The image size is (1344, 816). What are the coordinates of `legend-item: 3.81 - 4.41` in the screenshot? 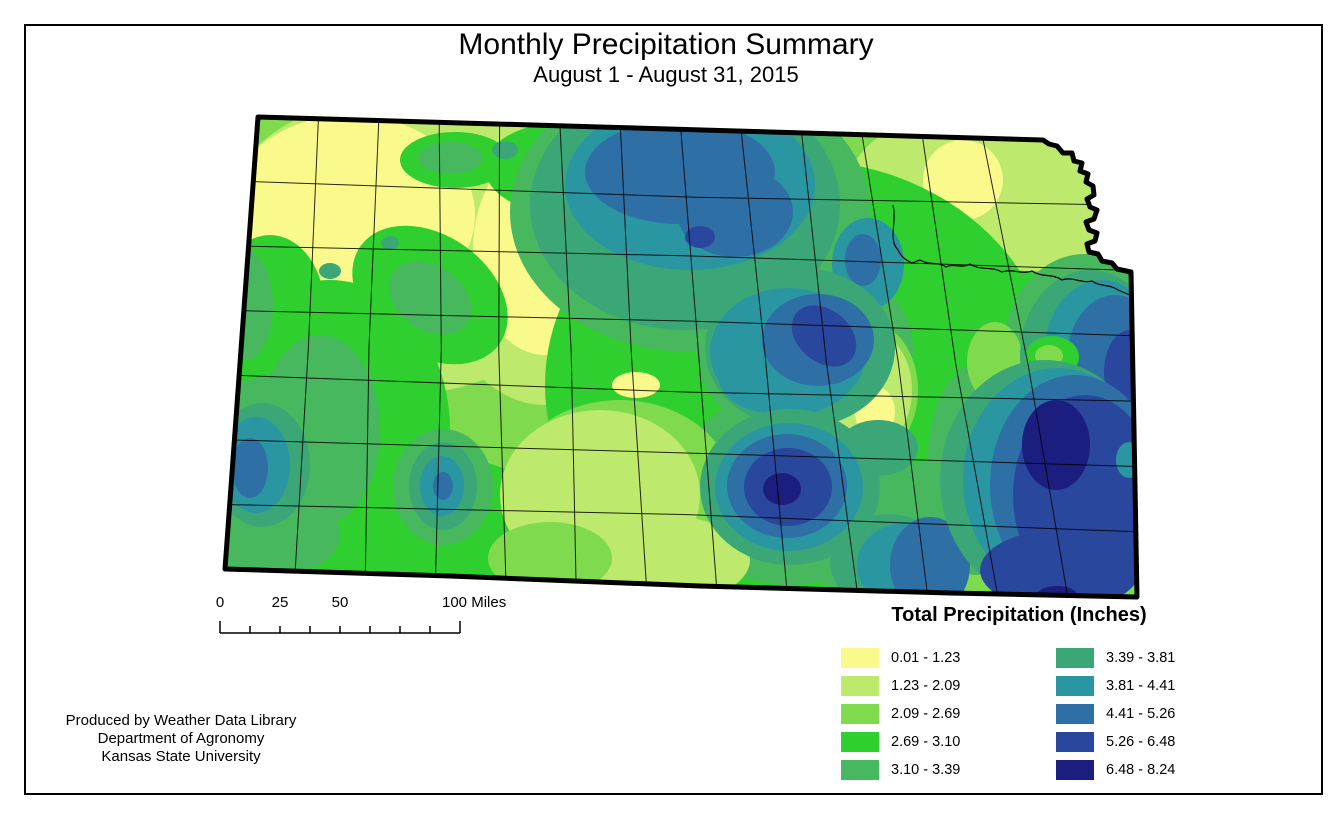 It's located at (1115, 686).